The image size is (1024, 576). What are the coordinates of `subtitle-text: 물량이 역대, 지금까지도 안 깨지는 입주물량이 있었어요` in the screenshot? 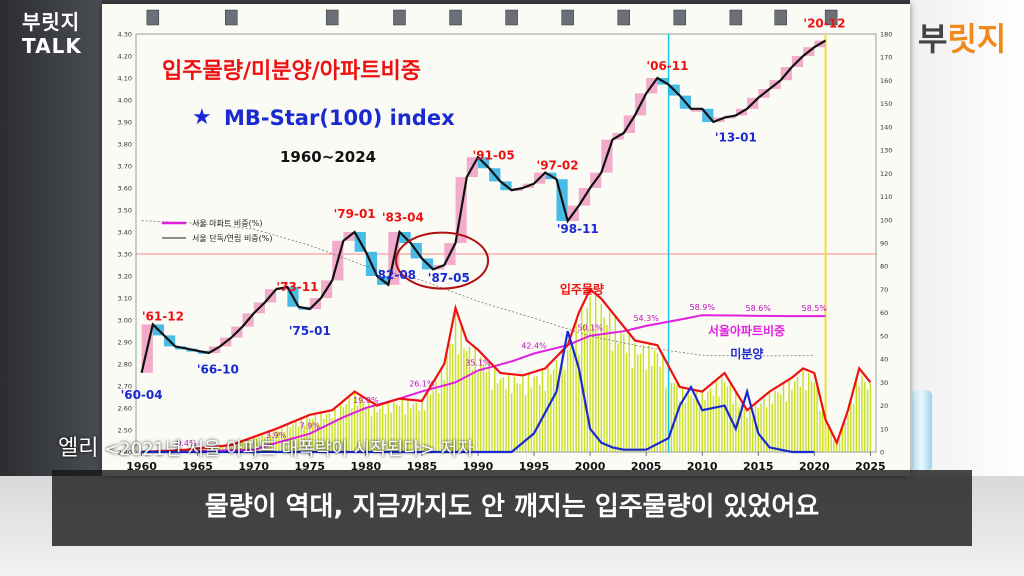 It's located at (512, 507).